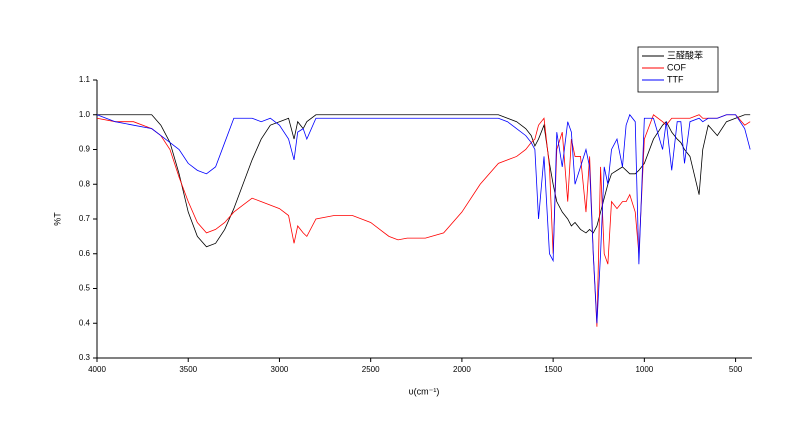  I want to click on legend-box, so click(678, 69).